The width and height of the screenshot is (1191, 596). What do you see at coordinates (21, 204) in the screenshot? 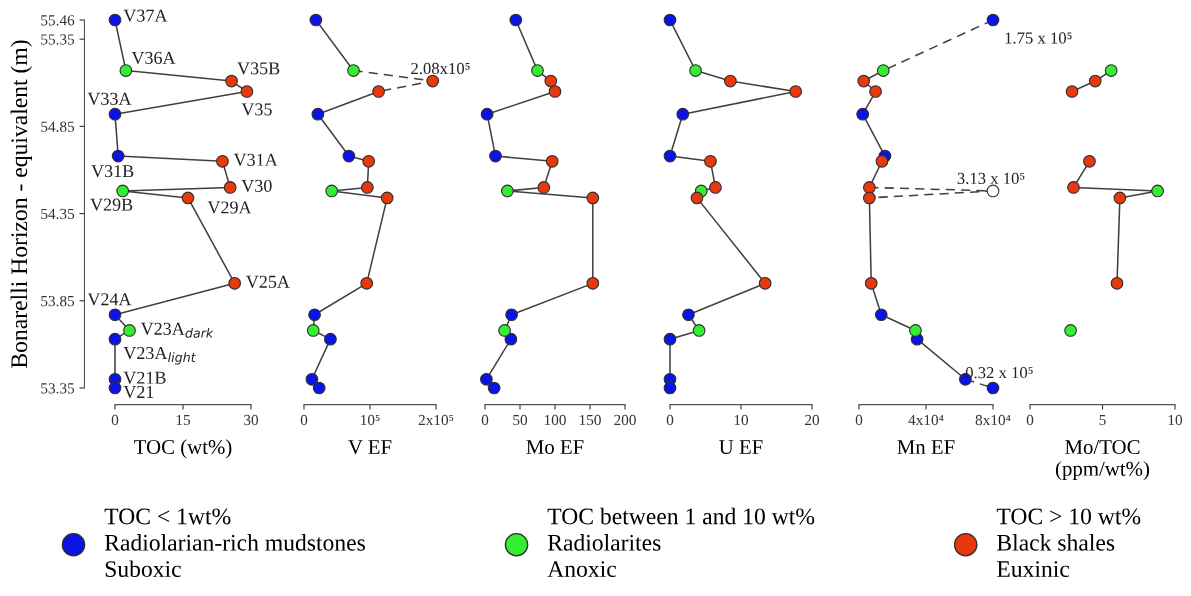
I see `y-axis-title: Bonarelli Horizon - equivalent (m)` at bounding box center [21, 204].